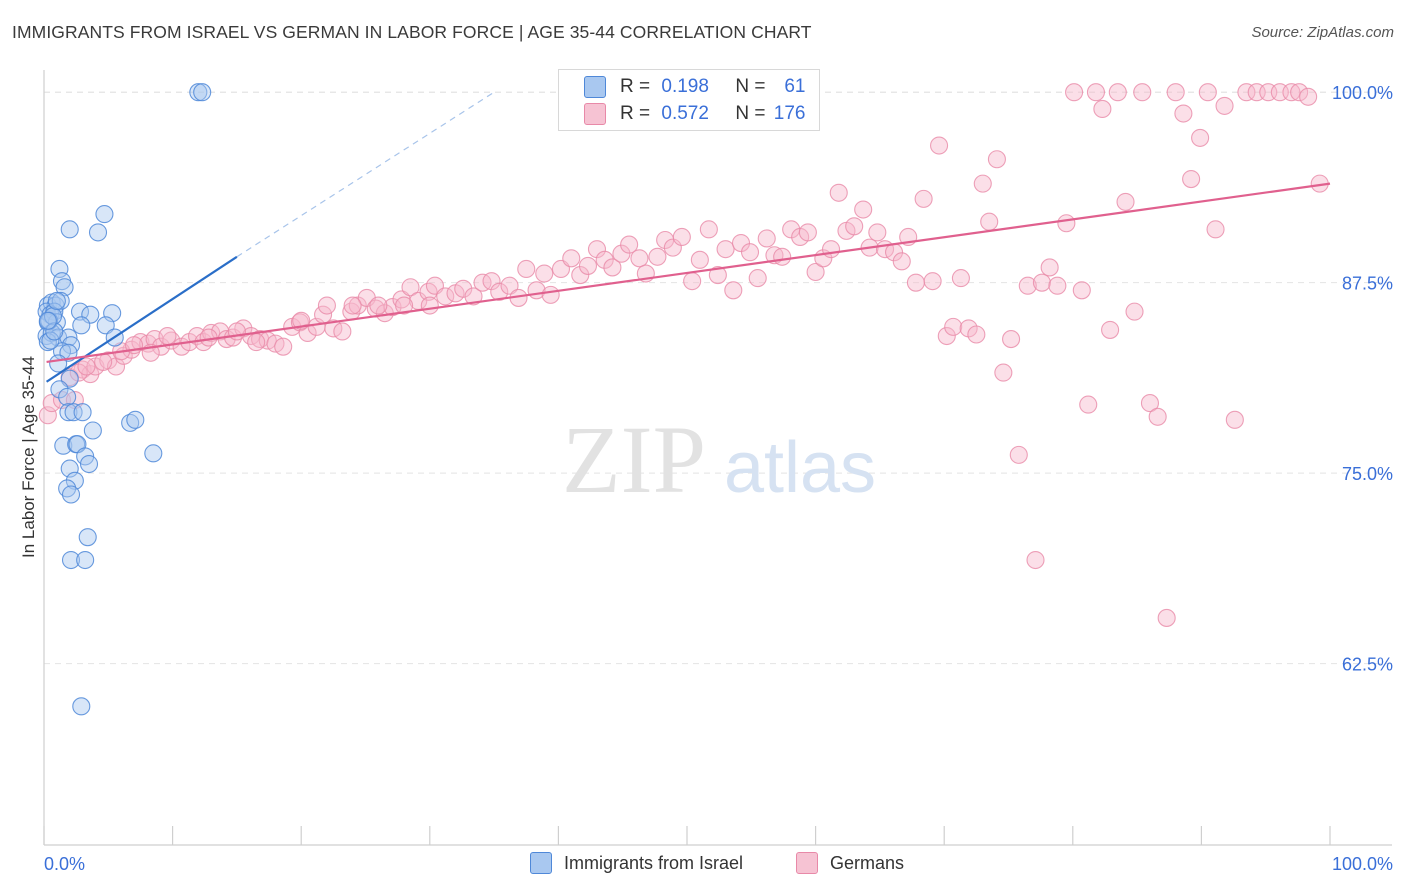 The height and width of the screenshot is (892, 1406). Describe the element at coordinates (595, 87) in the screenshot. I see `legend-swatch-israel` at that location.